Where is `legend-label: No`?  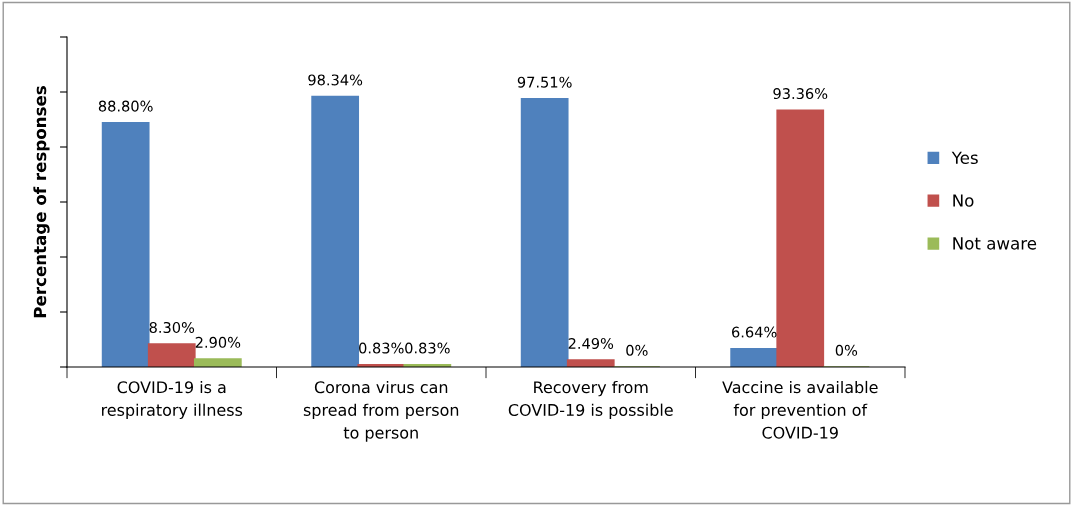
legend-label: No is located at coordinates (963, 200).